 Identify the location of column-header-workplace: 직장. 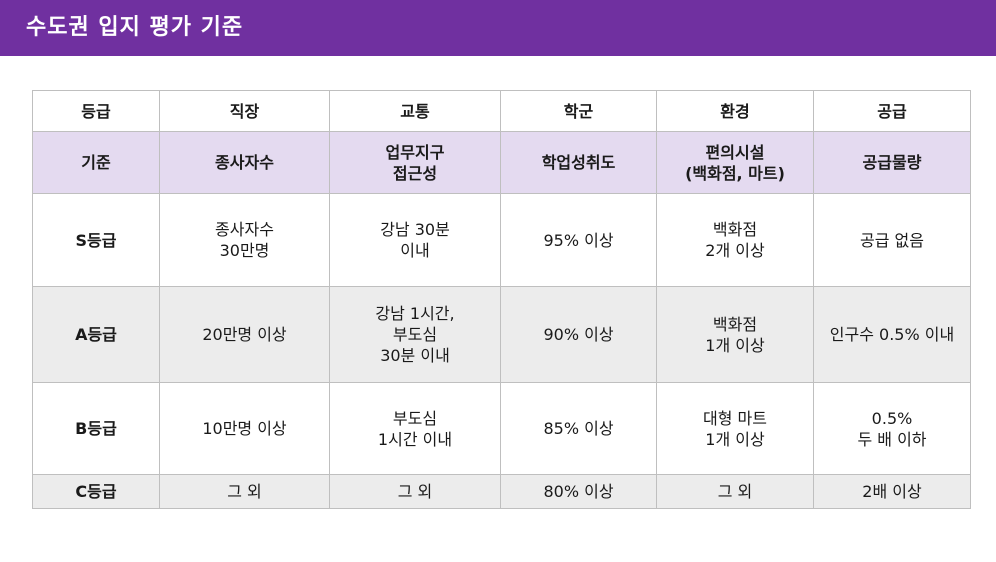
(244, 111).